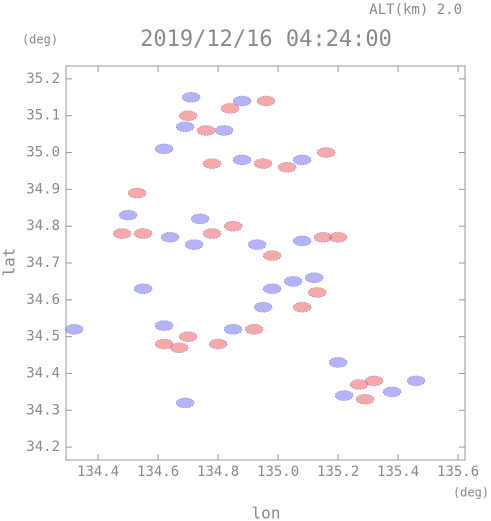  I want to click on x-tick-label: 134.4, so click(98, 472).